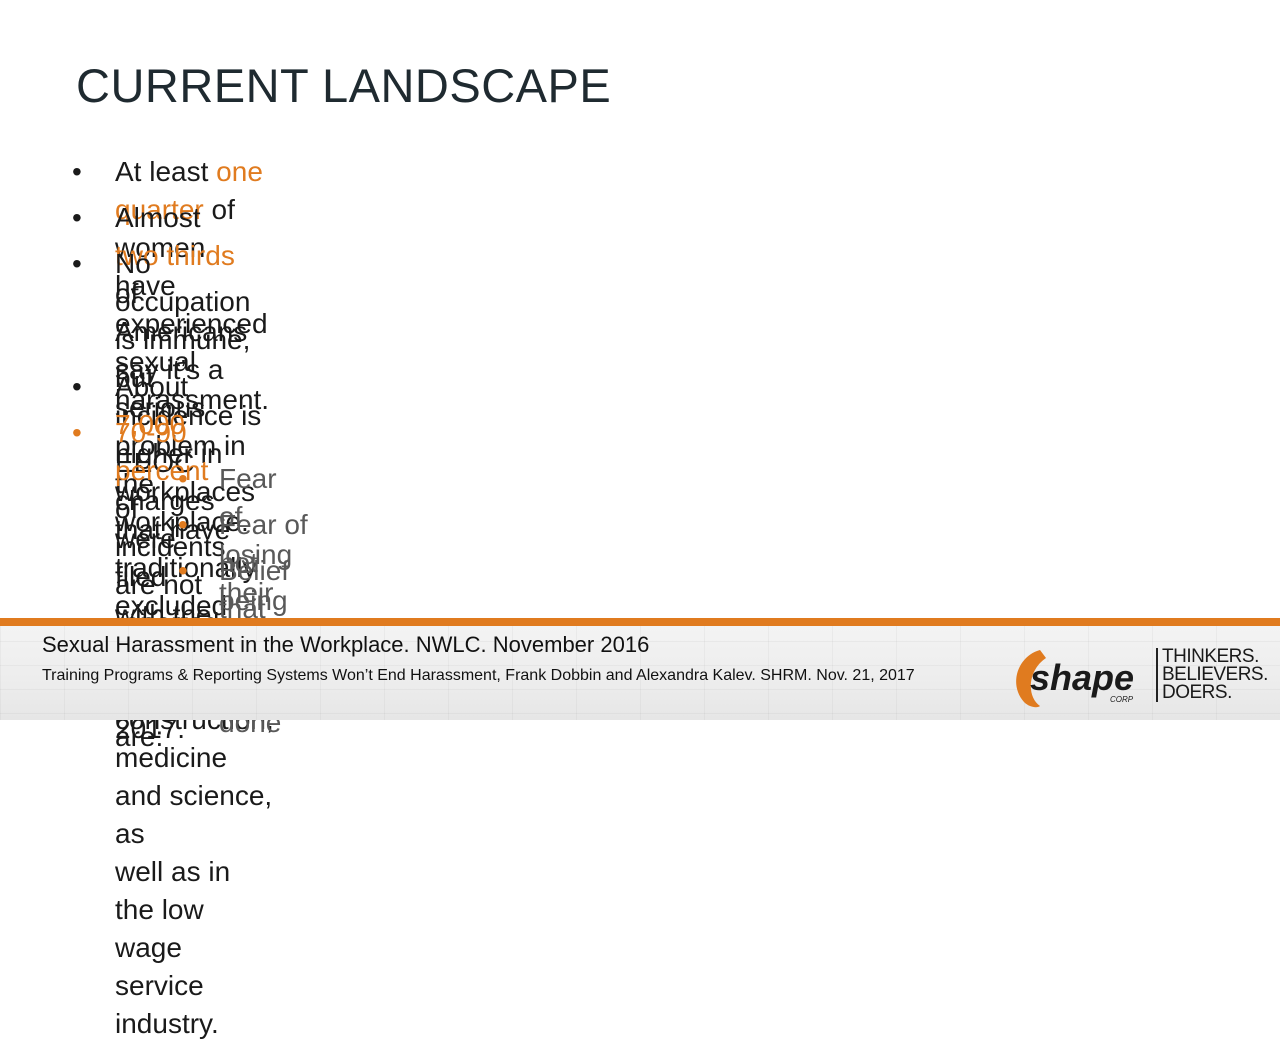 The image size is (1280, 1043). Describe the element at coordinates (1197, 692) in the screenshot. I see `tagline-line: DOERS.` at that location.